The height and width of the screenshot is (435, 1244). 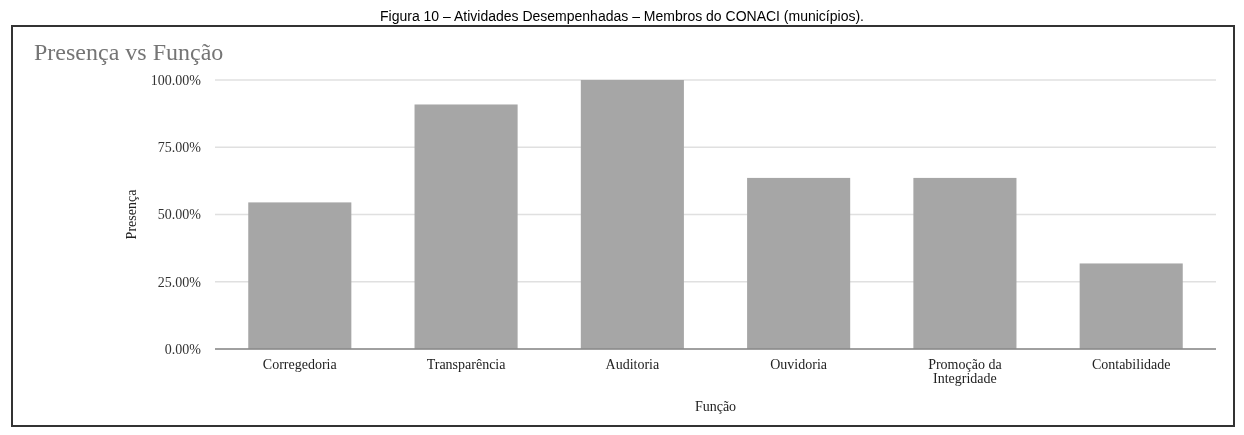 What do you see at coordinates (179, 148) in the screenshot?
I see `y-tick-label: 75.00%` at bounding box center [179, 148].